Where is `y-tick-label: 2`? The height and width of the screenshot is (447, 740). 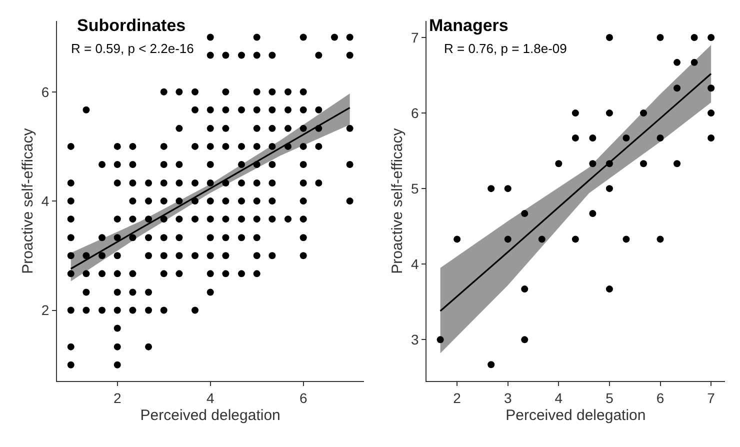 y-tick-label: 2 is located at coordinates (45, 310).